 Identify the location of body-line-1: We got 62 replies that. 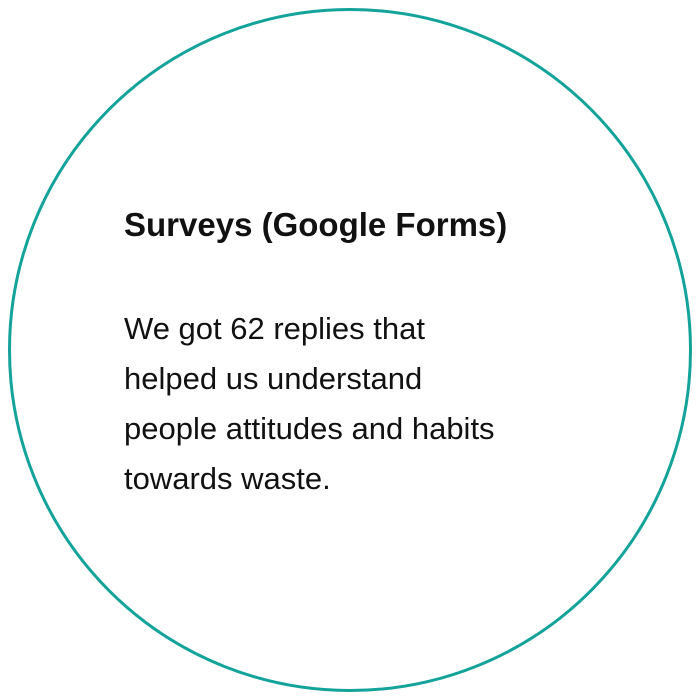
(359, 329).